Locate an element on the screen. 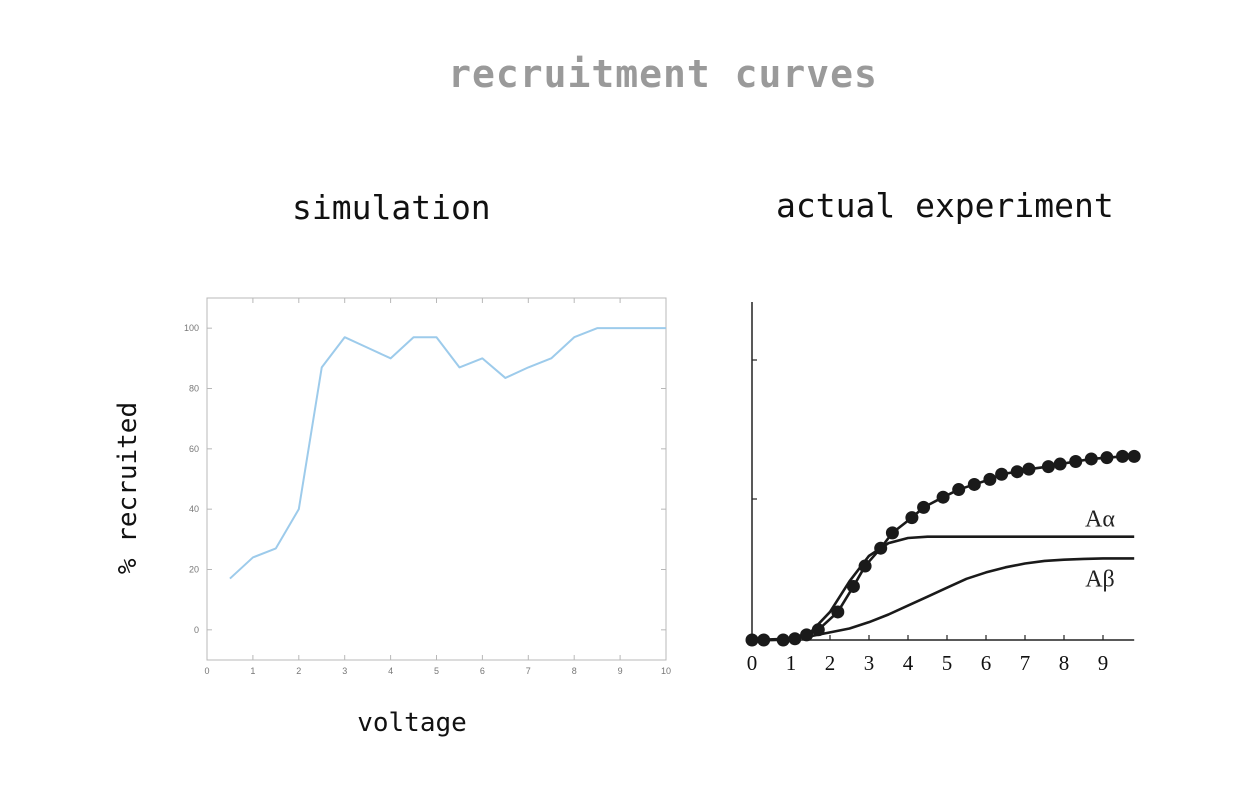 The width and height of the screenshot is (1256, 804). experiment-x-tick-label: 1 is located at coordinates (791, 663).